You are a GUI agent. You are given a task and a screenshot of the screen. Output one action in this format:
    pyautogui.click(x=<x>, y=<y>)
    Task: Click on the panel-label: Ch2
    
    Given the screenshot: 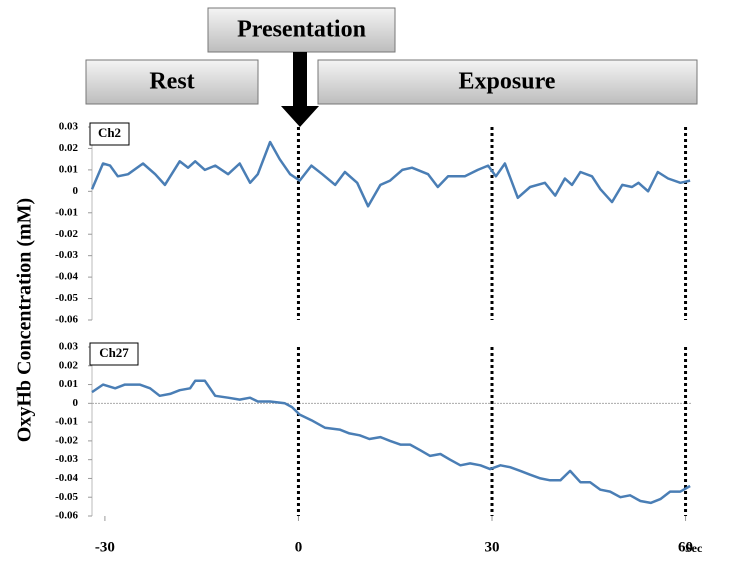 What is the action you would take?
    pyautogui.click(x=109, y=132)
    